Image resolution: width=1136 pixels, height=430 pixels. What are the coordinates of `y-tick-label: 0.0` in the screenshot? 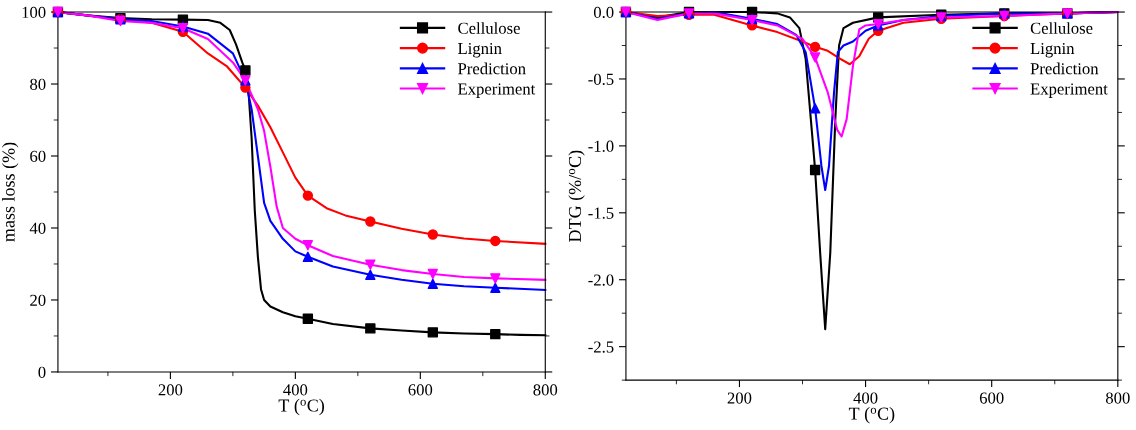 It's located at (603, 12).